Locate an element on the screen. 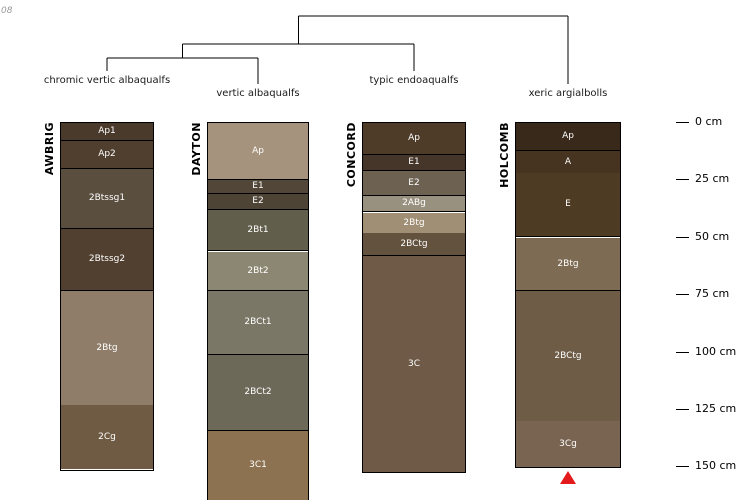 The height and width of the screenshot is (500, 750). horizon-label: 2Btssg1 is located at coordinates (107, 198).